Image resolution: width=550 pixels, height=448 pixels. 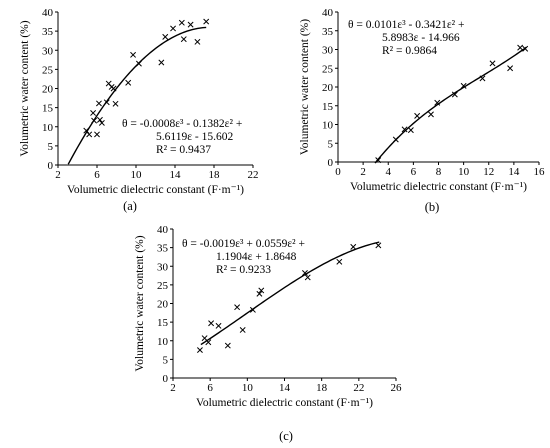 I want to click on equation-line-1: θ = -0.0019ε³ + 0.0559ε² +, so click(x=243, y=244).